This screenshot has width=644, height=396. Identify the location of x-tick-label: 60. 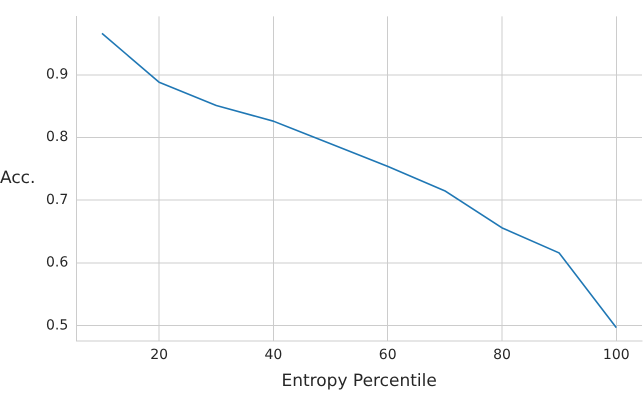
(387, 354).